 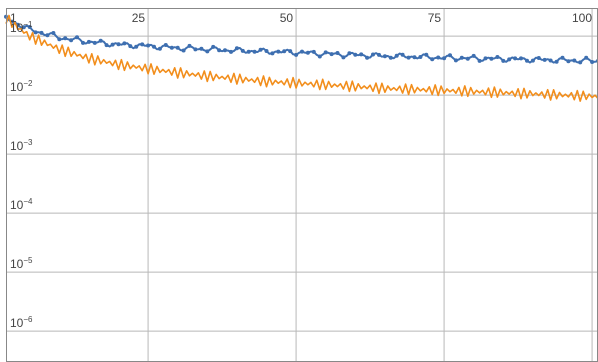 What do you see at coordinates (301, 40) in the screenshot?
I see `series-line` at bounding box center [301, 40].